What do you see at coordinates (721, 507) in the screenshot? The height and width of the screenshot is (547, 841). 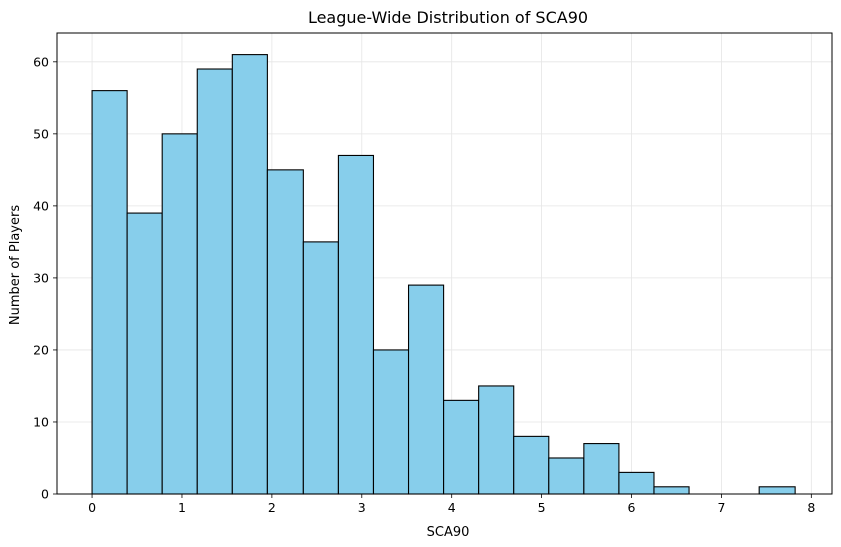 I see `x-tick-label-7: 7` at bounding box center [721, 507].